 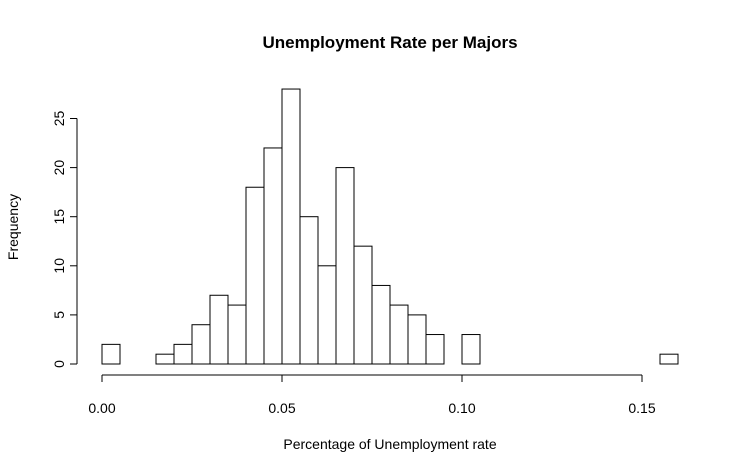 I want to click on x-tick-label: 0.00, so click(x=101, y=408).